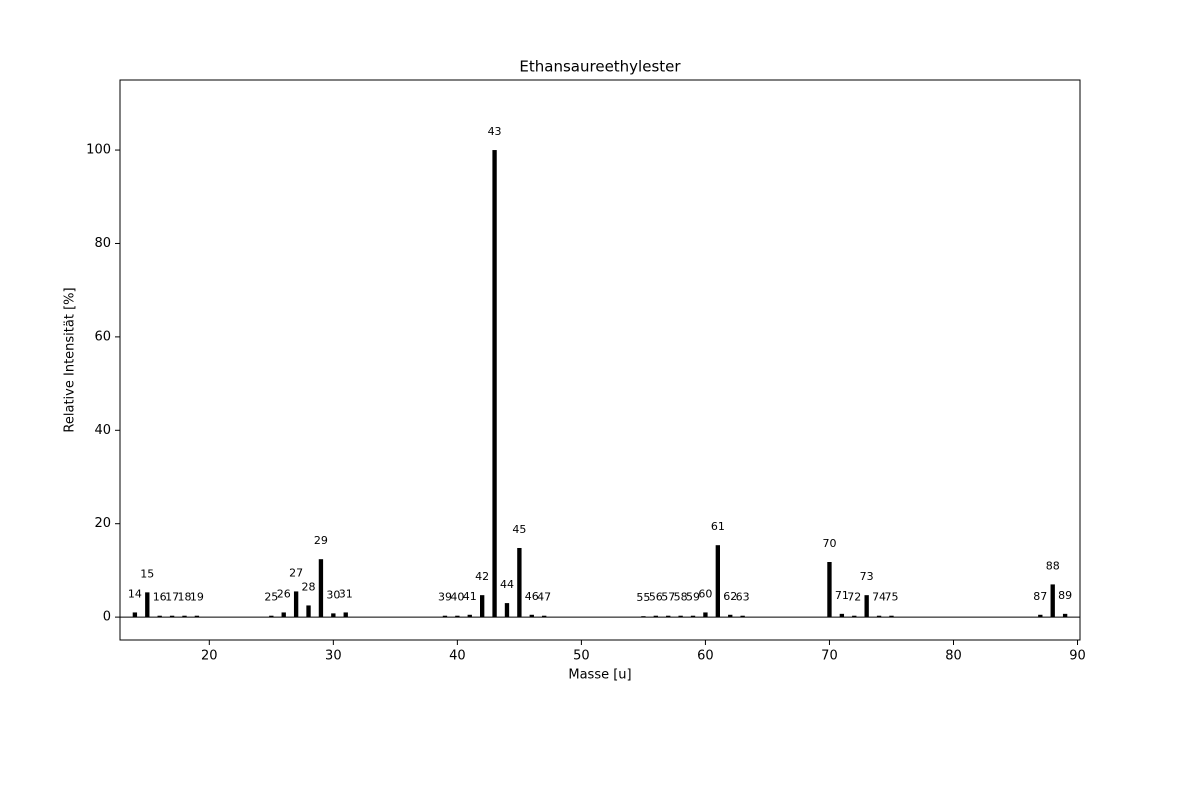  What do you see at coordinates (879, 597) in the screenshot?
I see `value-label: 74` at bounding box center [879, 597].